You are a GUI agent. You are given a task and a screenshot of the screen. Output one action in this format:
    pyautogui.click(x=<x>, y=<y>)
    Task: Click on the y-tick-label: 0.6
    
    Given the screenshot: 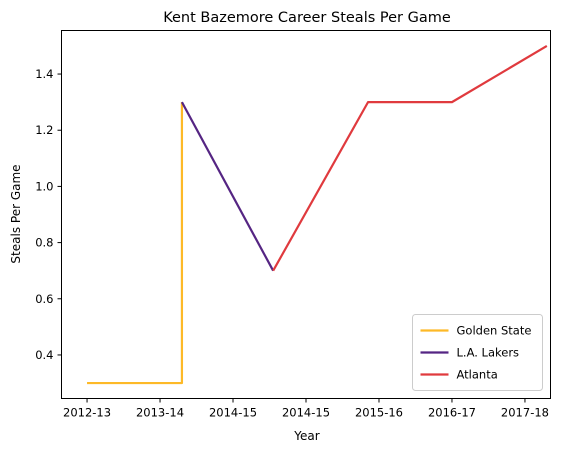 What is the action you would take?
    pyautogui.click(x=44, y=299)
    